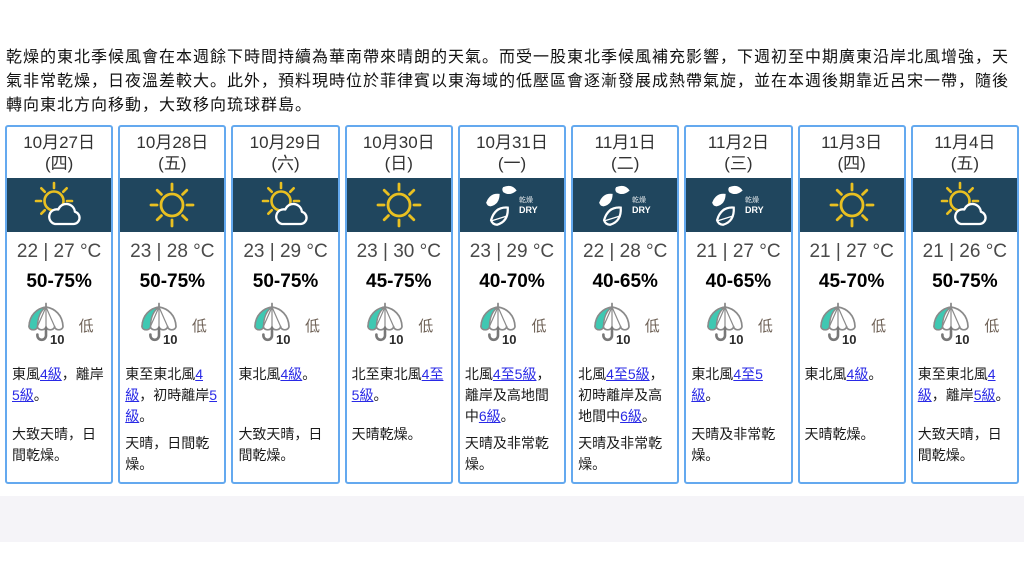  Describe the element at coordinates (512, 142) in the screenshot. I see `date-text: 10月31日` at that location.